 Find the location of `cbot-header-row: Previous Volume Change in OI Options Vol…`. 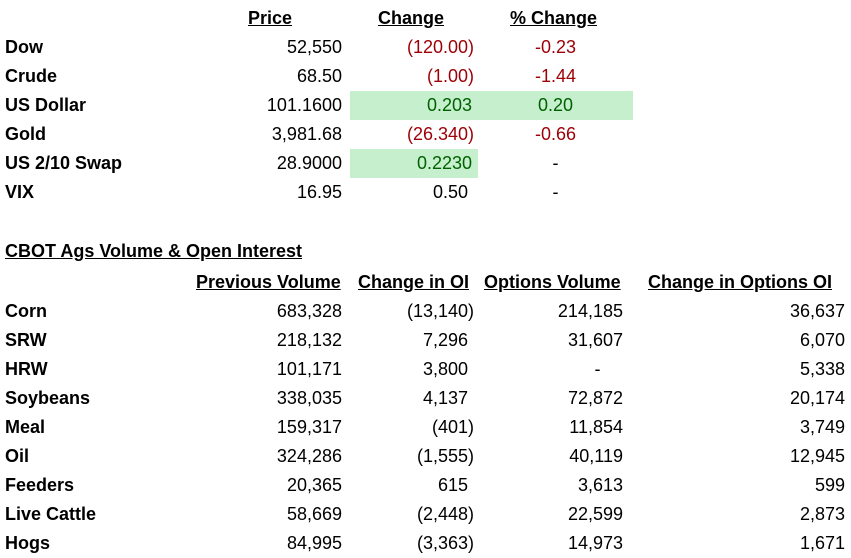

cbot-header-row: Previous Volume Change in OI Options Vol… is located at coordinates (425, 282).